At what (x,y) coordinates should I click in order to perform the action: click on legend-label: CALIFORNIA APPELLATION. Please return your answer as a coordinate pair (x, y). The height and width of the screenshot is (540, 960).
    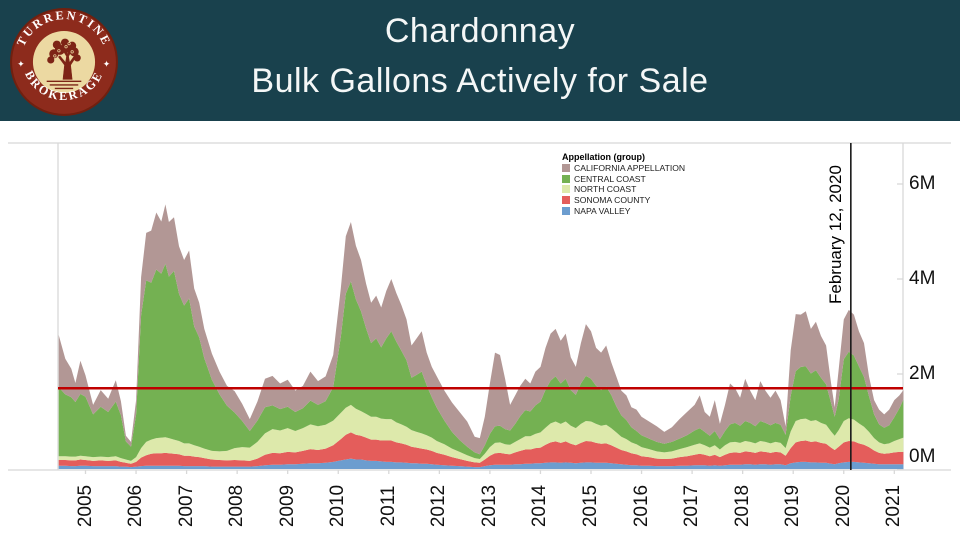
    Looking at the image, I should click on (630, 168).